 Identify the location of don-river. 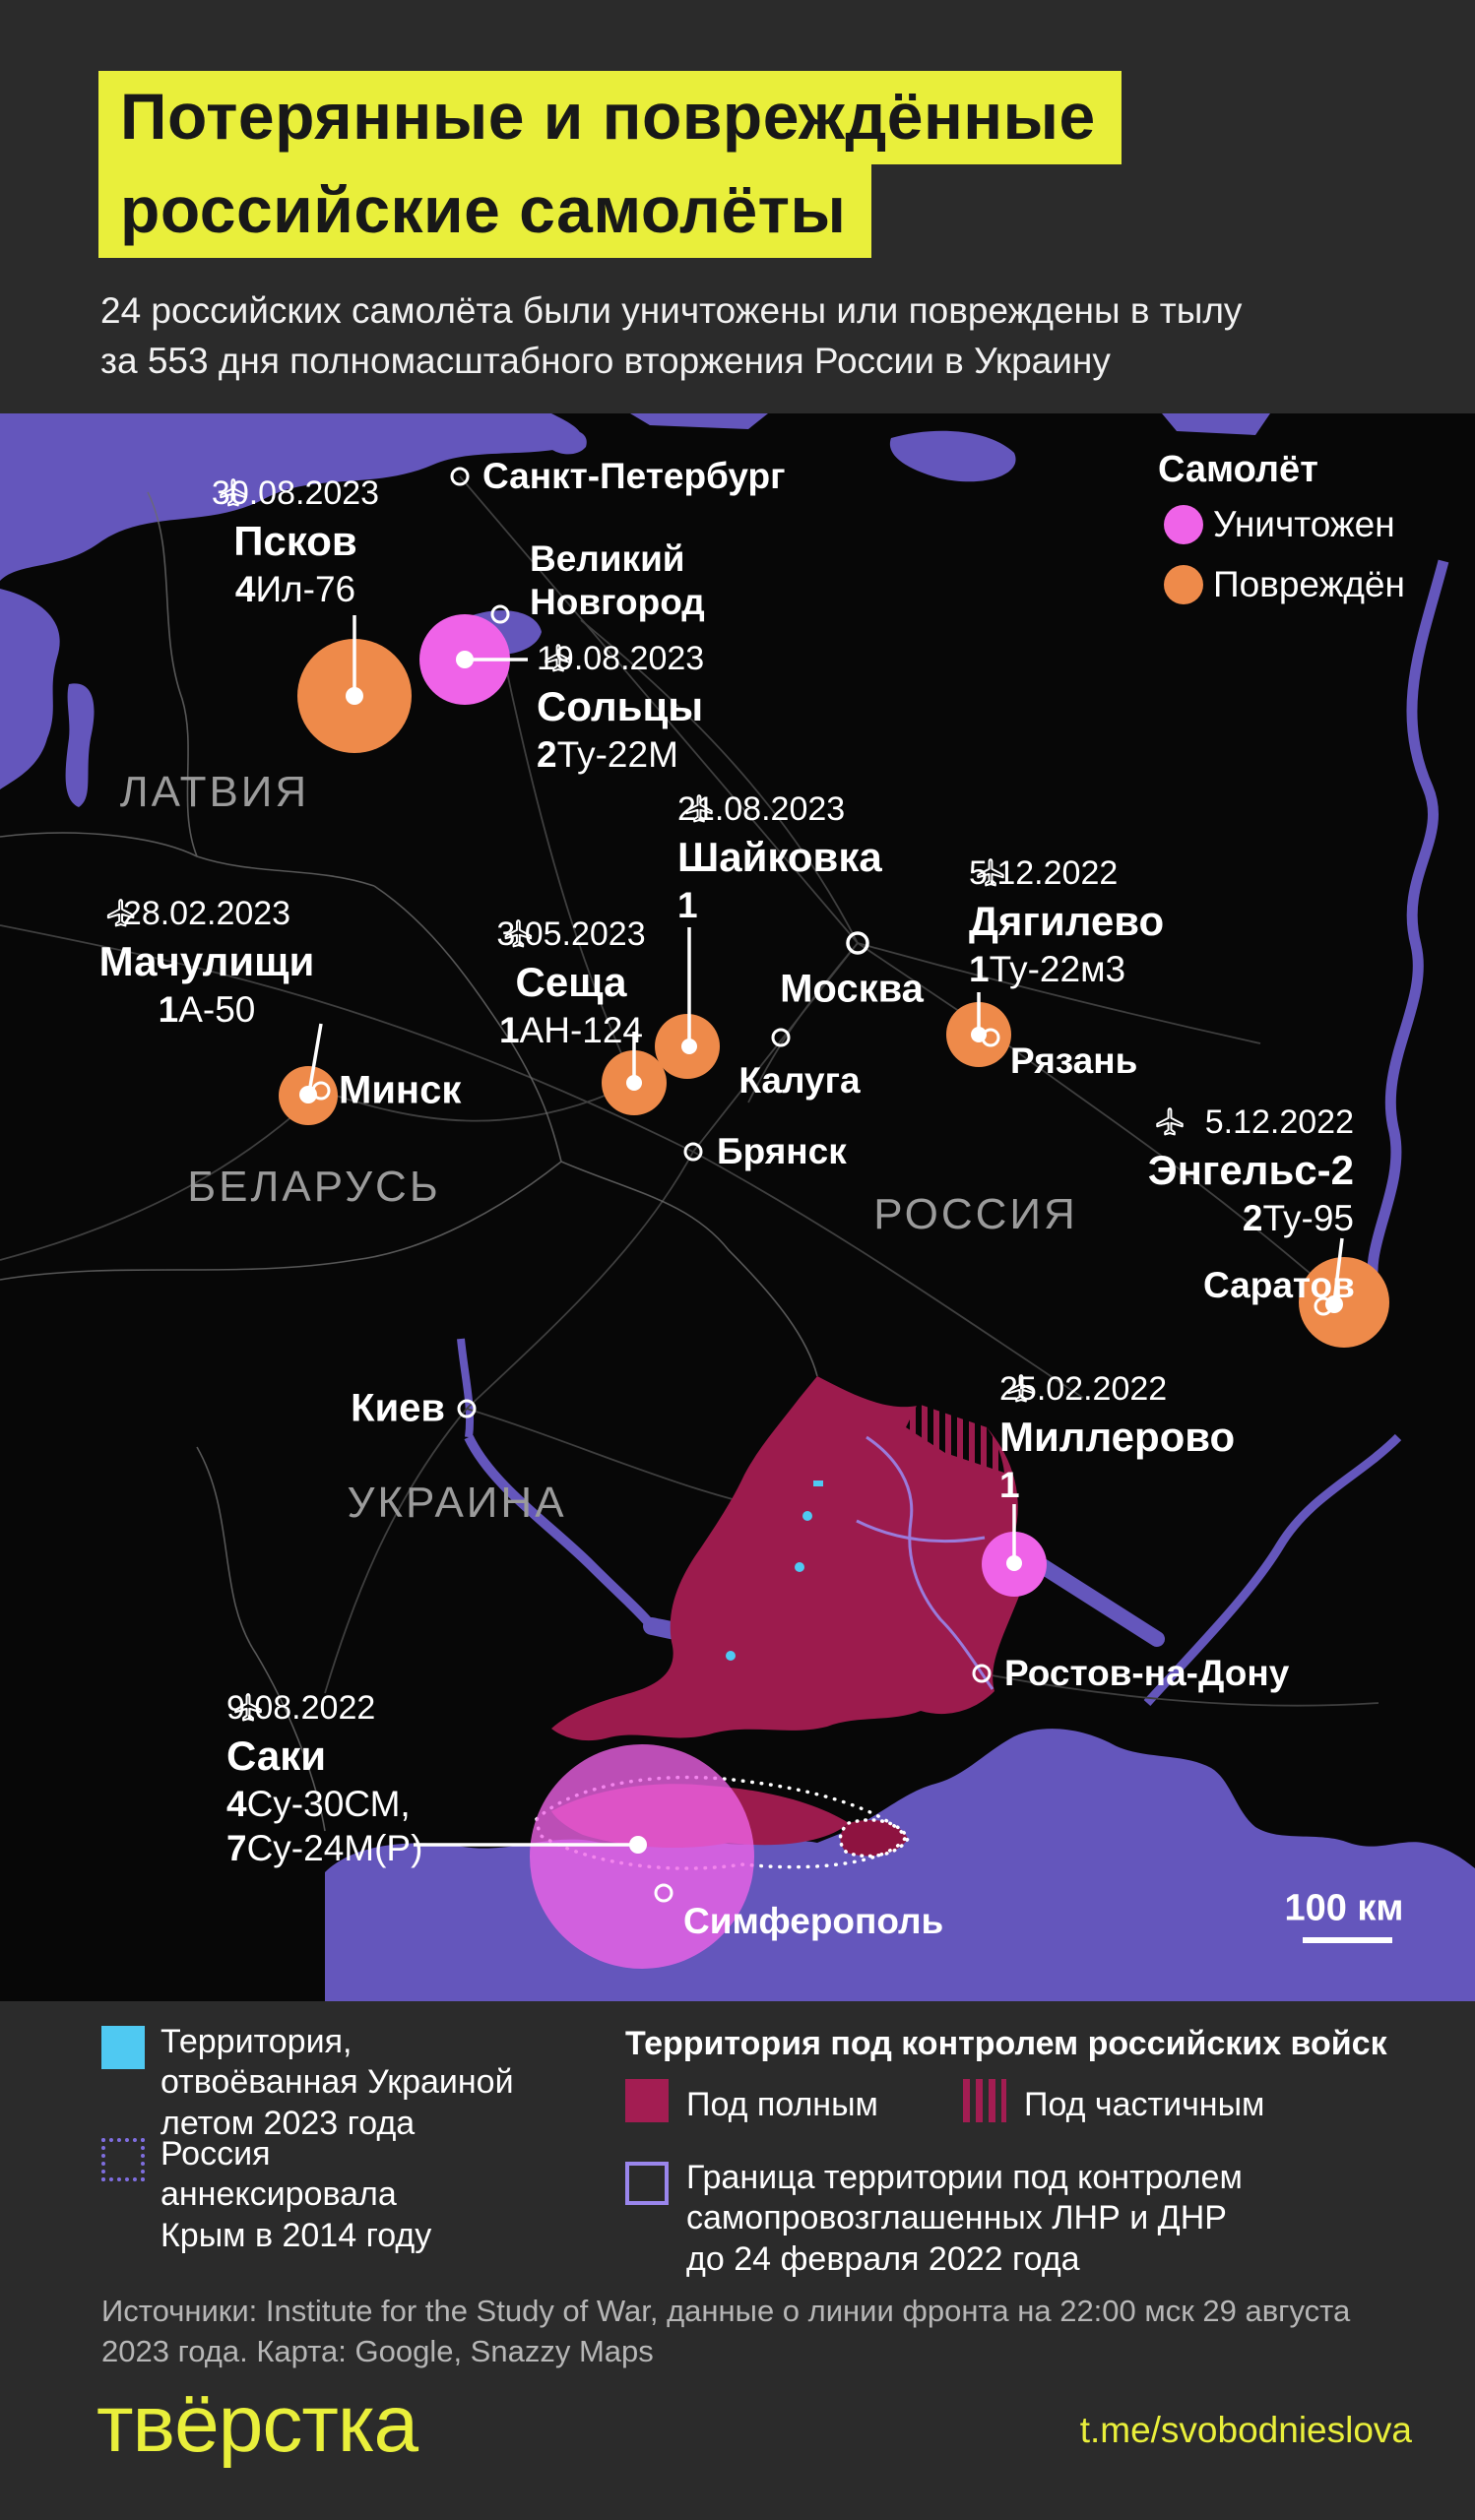
(1272, 1570).